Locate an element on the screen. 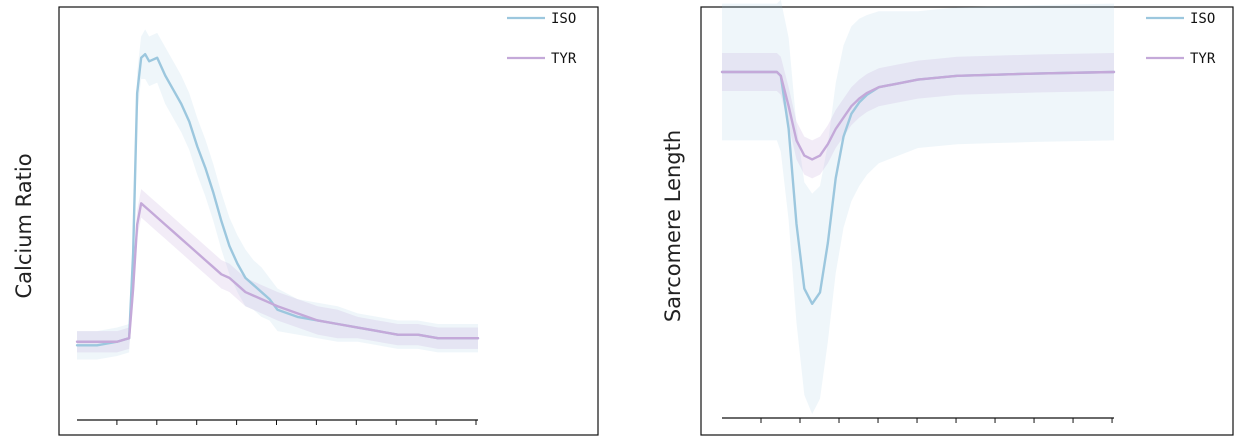 This screenshot has height=436, width=1239. sarcomere-x-axis is located at coordinates (918, 420).